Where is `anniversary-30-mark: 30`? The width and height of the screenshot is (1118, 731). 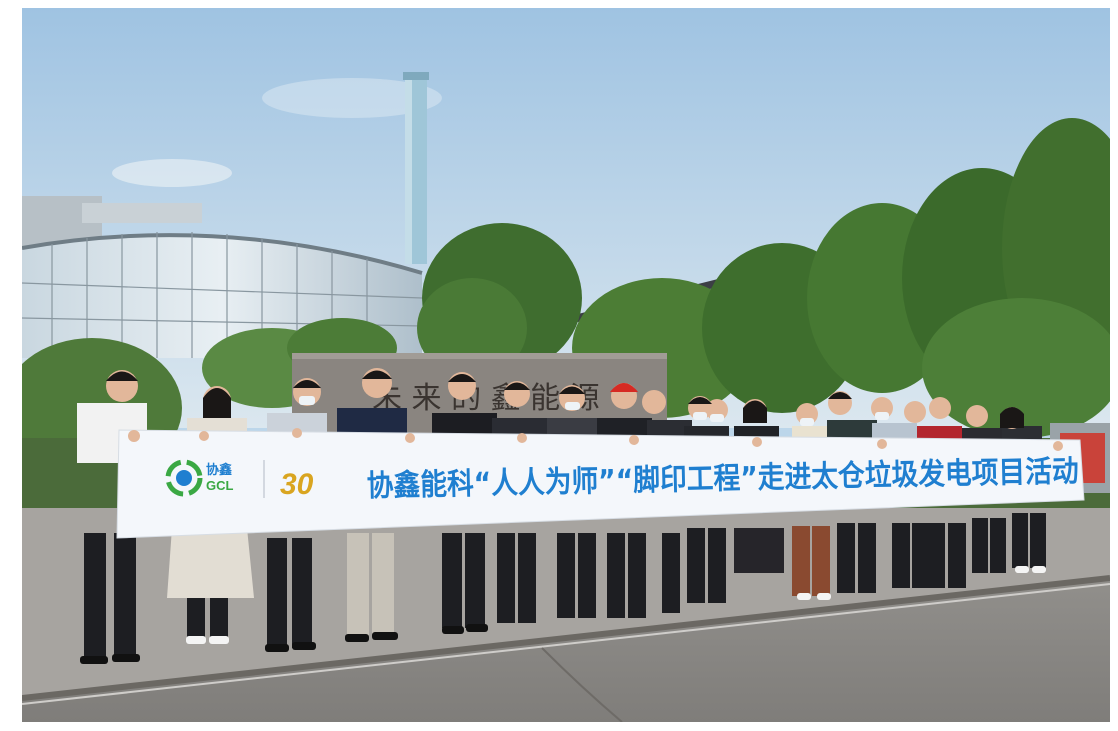
anniversary-30-mark: 30 is located at coordinates (297, 484).